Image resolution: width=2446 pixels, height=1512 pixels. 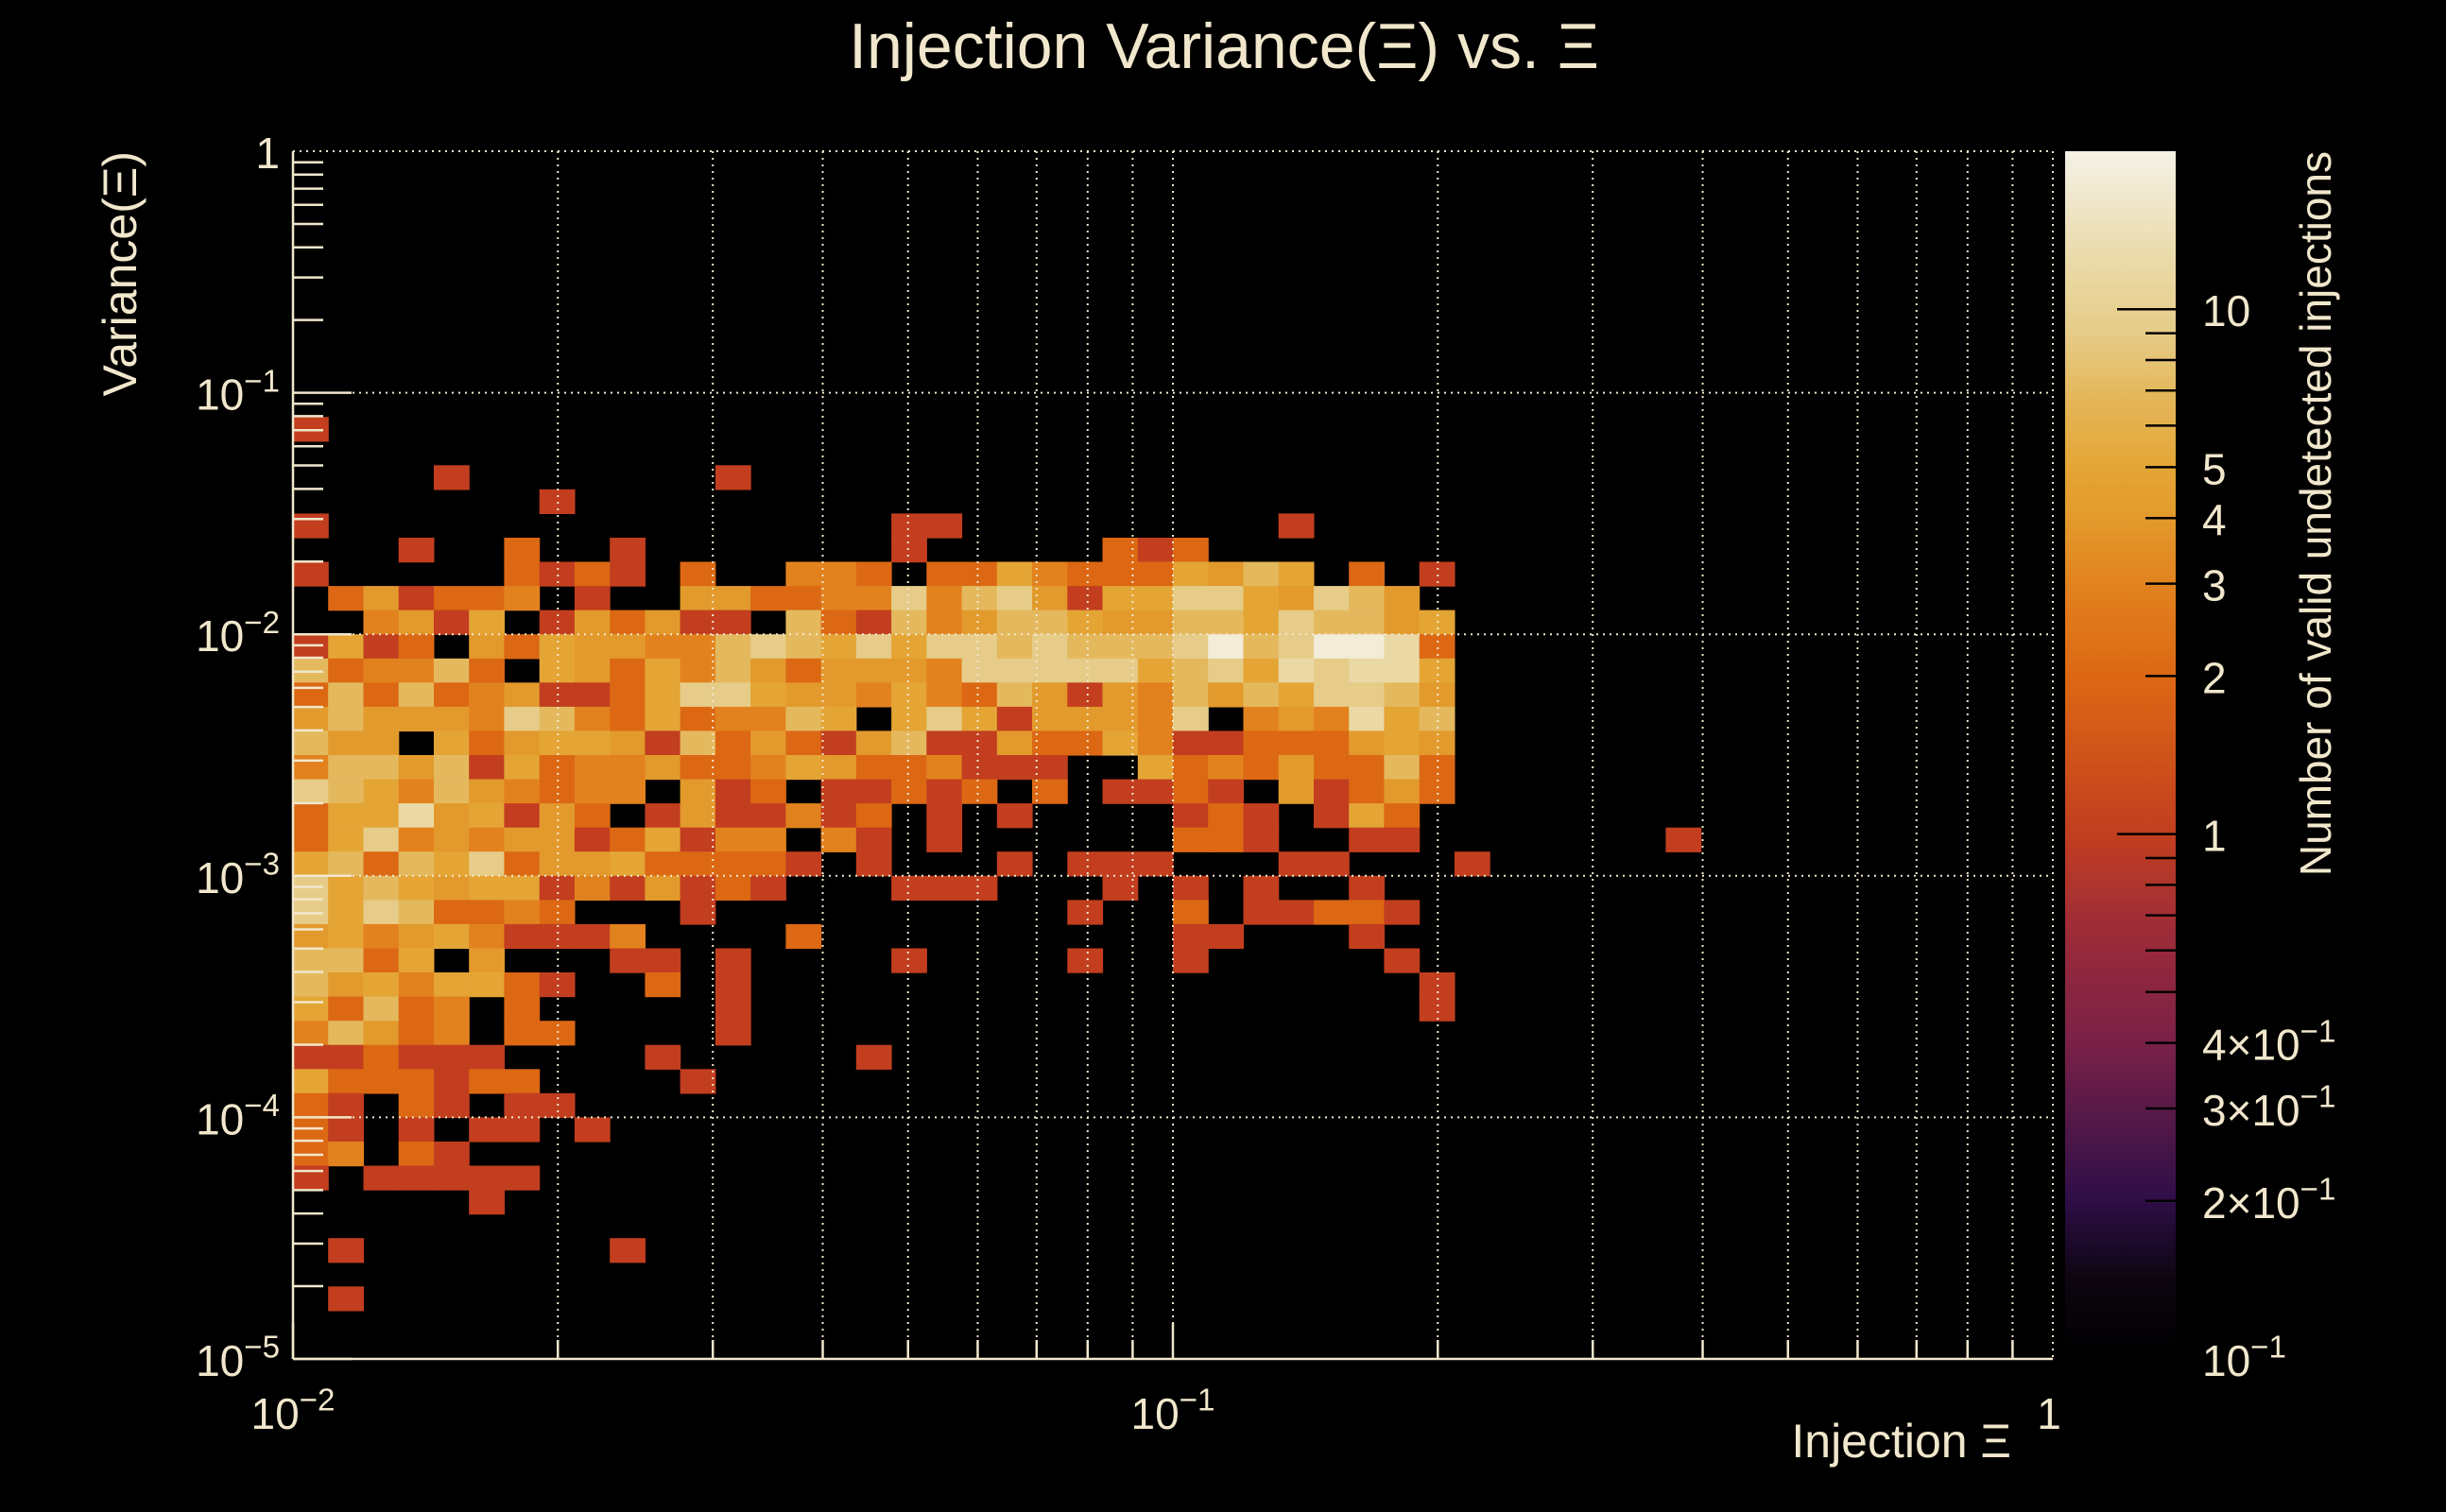 I want to click on colorbar-tick-label-exponent: −1, so click(x=2318, y=1189).